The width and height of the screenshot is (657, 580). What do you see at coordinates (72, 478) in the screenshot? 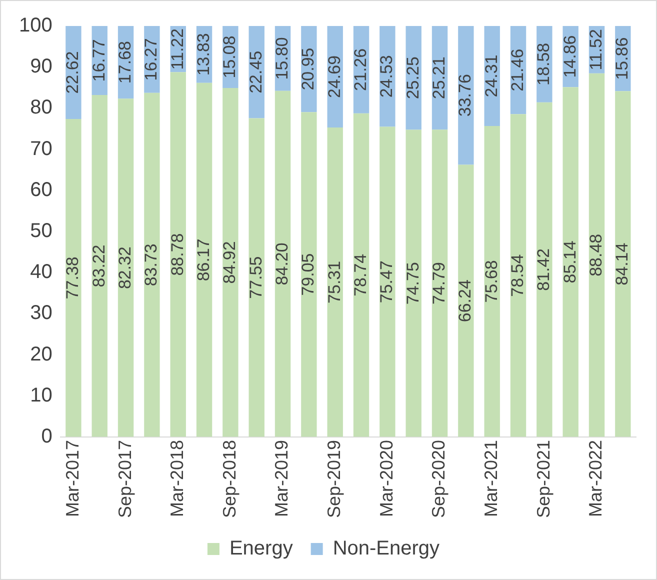
I see `x-tick-label: Mar-2017` at bounding box center [72, 478].